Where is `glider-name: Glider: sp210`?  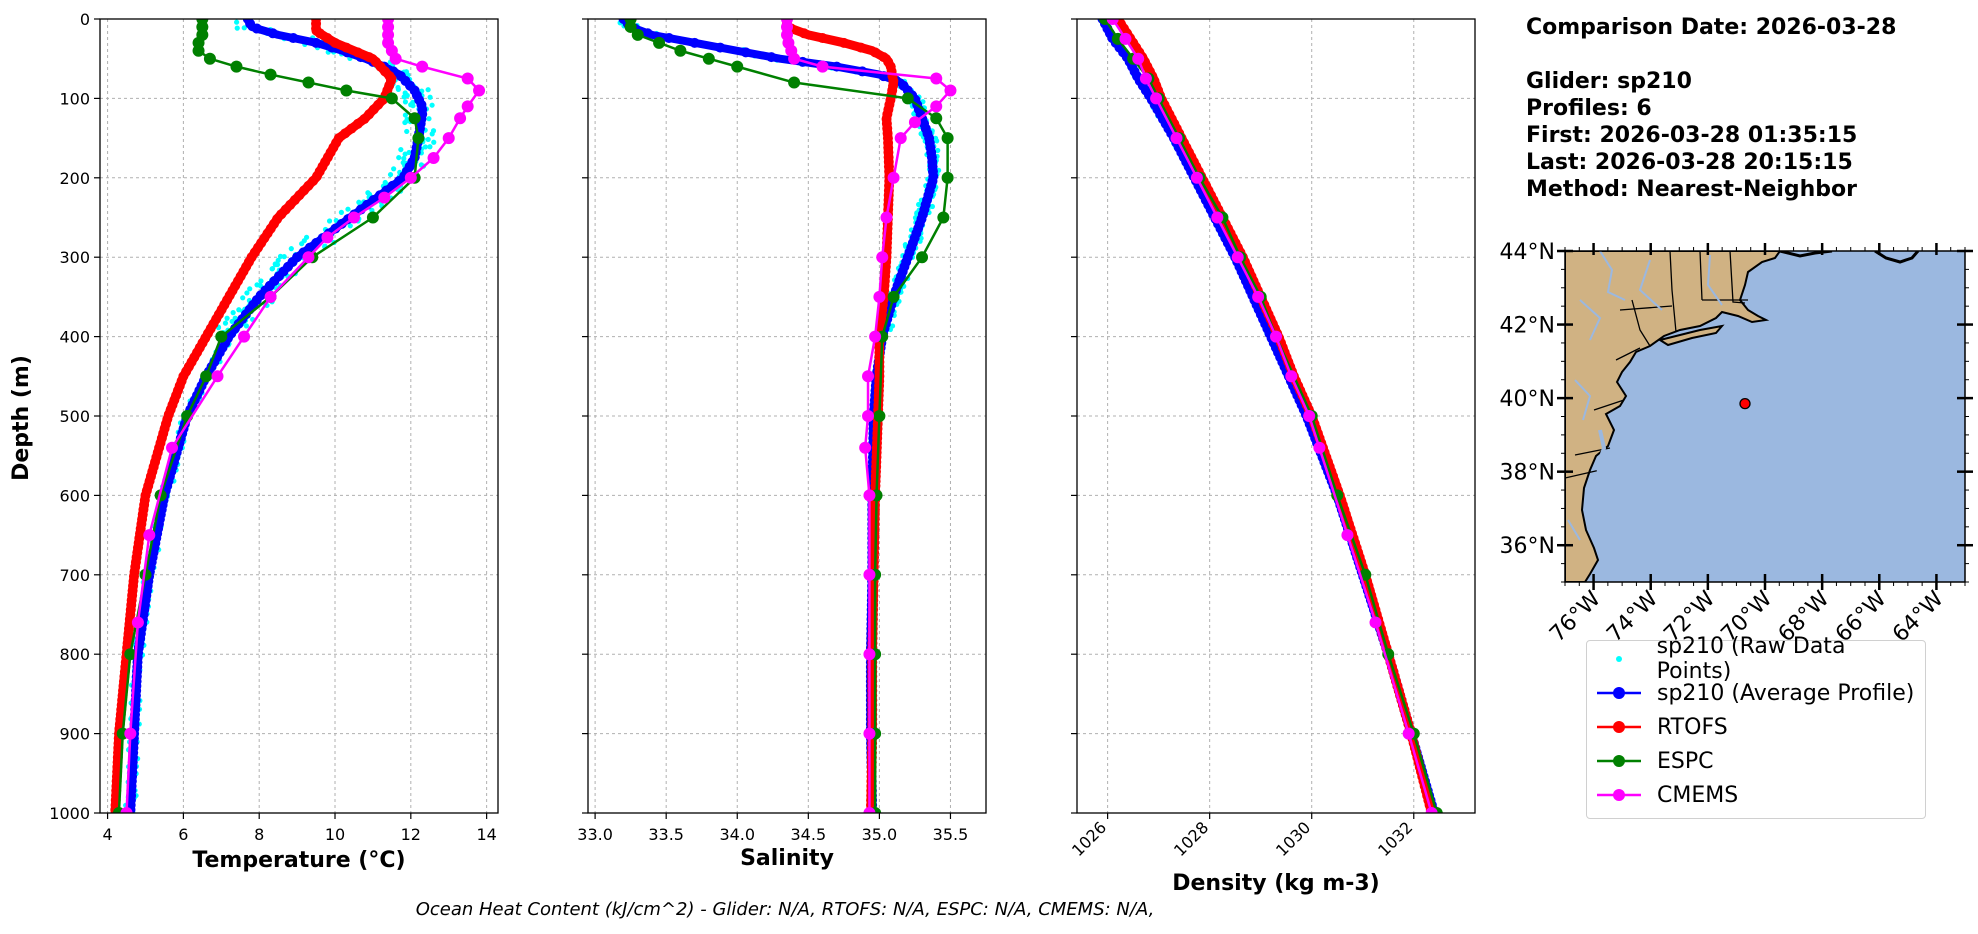 glider-name: Glider: sp210 is located at coordinates (1609, 81).